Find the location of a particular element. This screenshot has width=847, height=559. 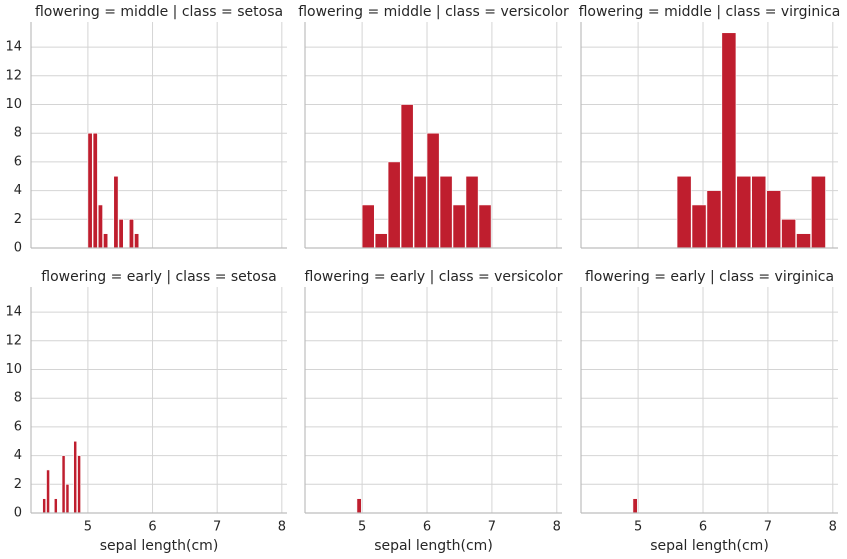

panel-title: flowering = middle | class = setosa is located at coordinates (159, 12).